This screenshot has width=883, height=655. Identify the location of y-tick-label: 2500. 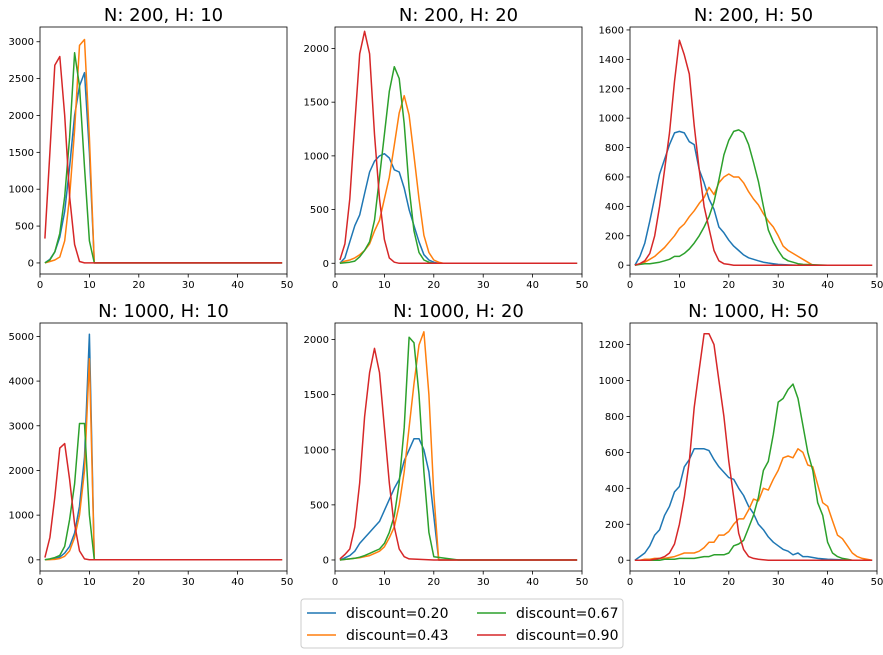
(21, 79).